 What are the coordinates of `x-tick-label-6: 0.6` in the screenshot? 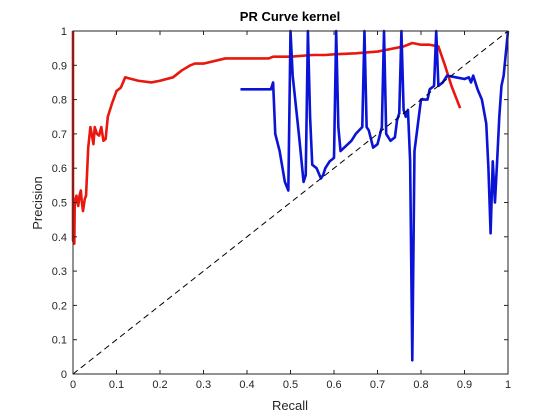 It's located at (333, 385).